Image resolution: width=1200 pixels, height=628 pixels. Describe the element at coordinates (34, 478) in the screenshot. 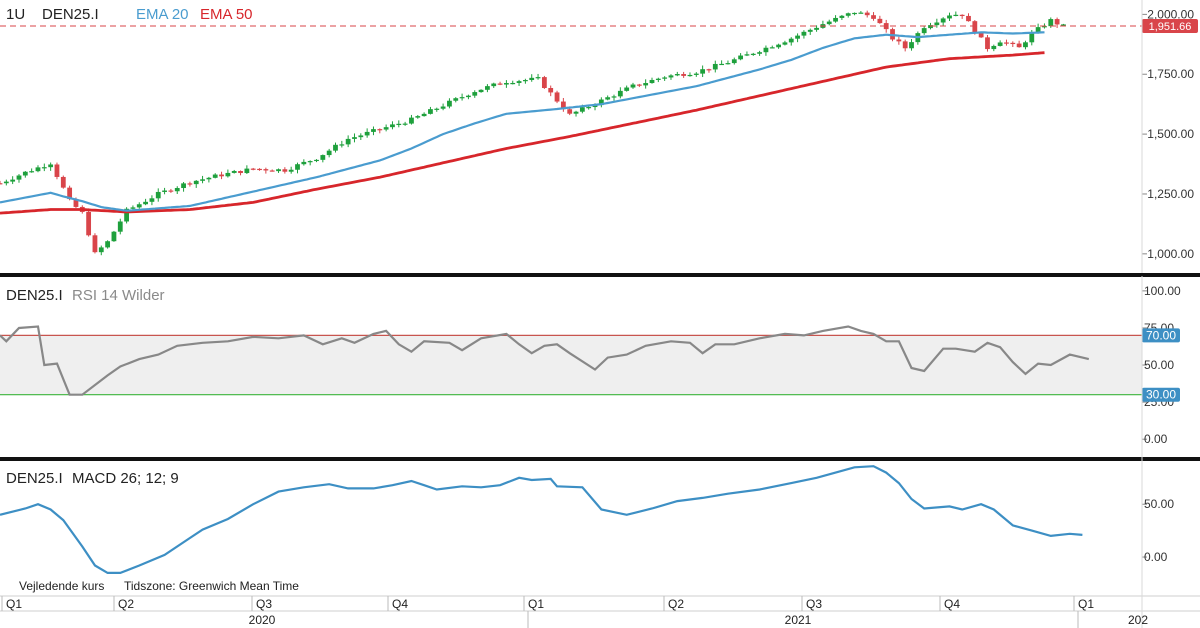

I see `macd-symbol-label: DEN25.I` at that location.